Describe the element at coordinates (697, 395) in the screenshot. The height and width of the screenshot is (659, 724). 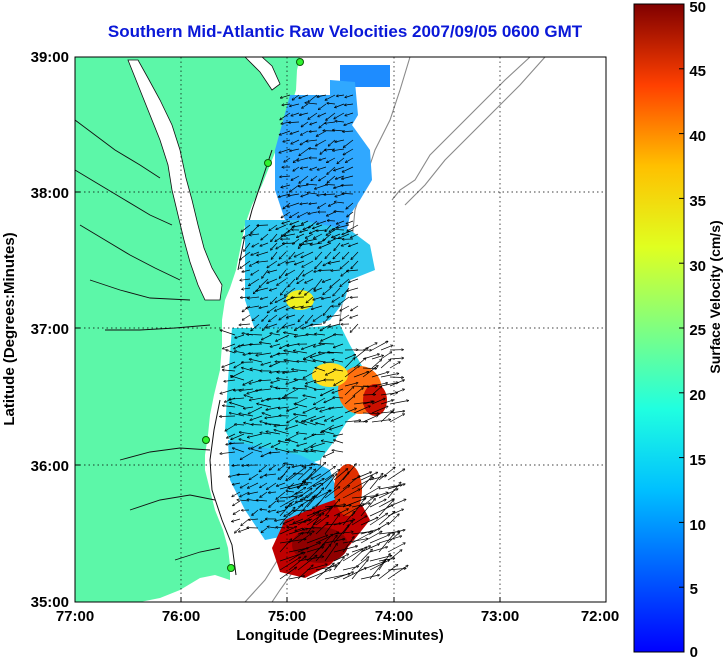
I see `colorbar-tick-label: 20` at that location.